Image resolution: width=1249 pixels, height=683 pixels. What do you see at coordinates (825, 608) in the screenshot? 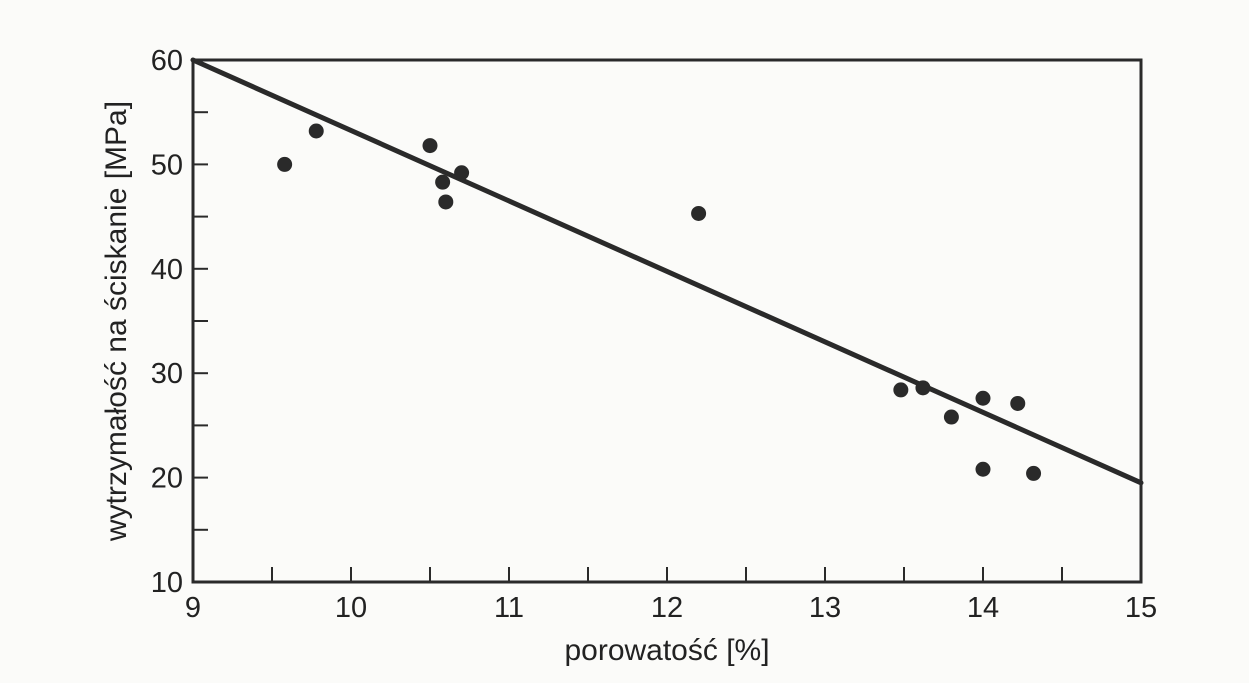
I see `x-tick-label: 13` at bounding box center [825, 608].